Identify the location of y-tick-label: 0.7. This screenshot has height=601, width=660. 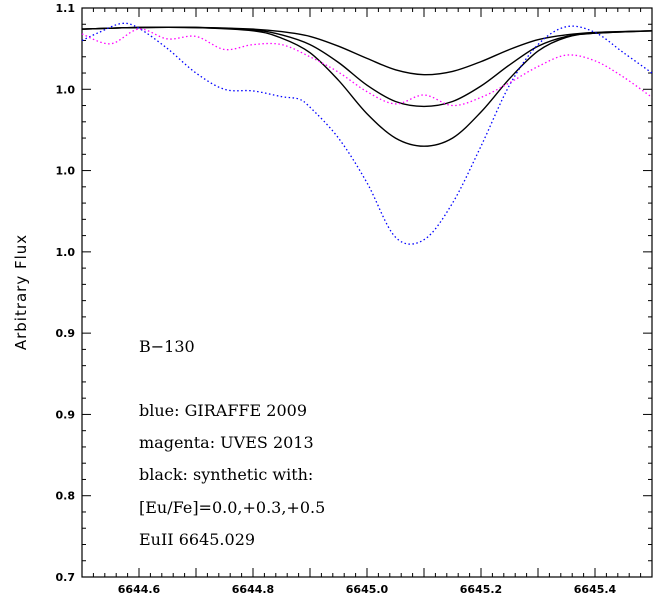
(66, 577).